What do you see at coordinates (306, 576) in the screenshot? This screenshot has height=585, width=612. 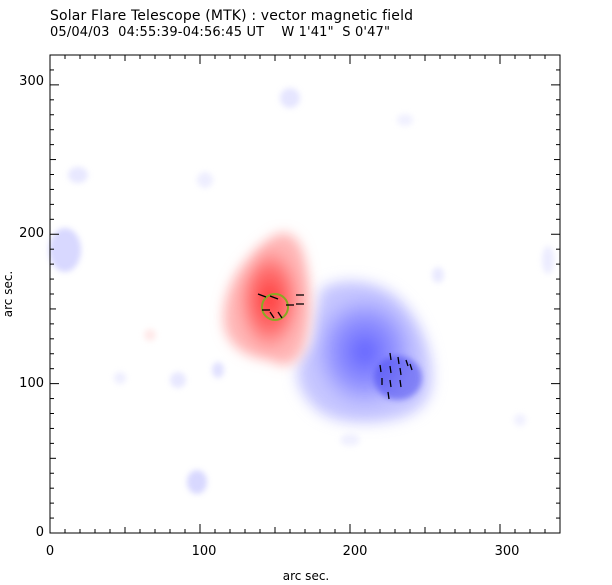 I see `x-axis-label: arc sec.` at bounding box center [306, 576].